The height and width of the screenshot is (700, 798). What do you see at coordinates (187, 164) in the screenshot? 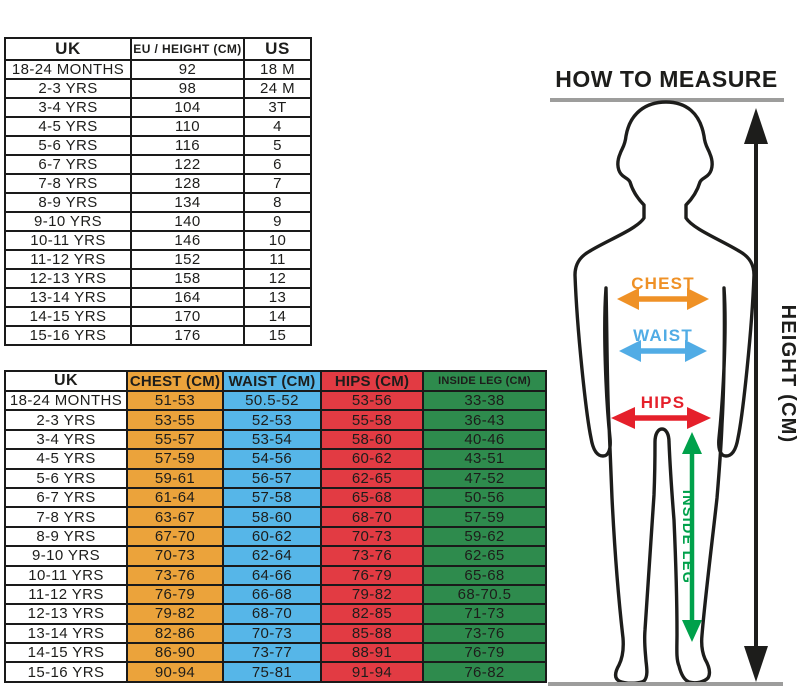
I see `table-cell: 122` at bounding box center [187, 164].